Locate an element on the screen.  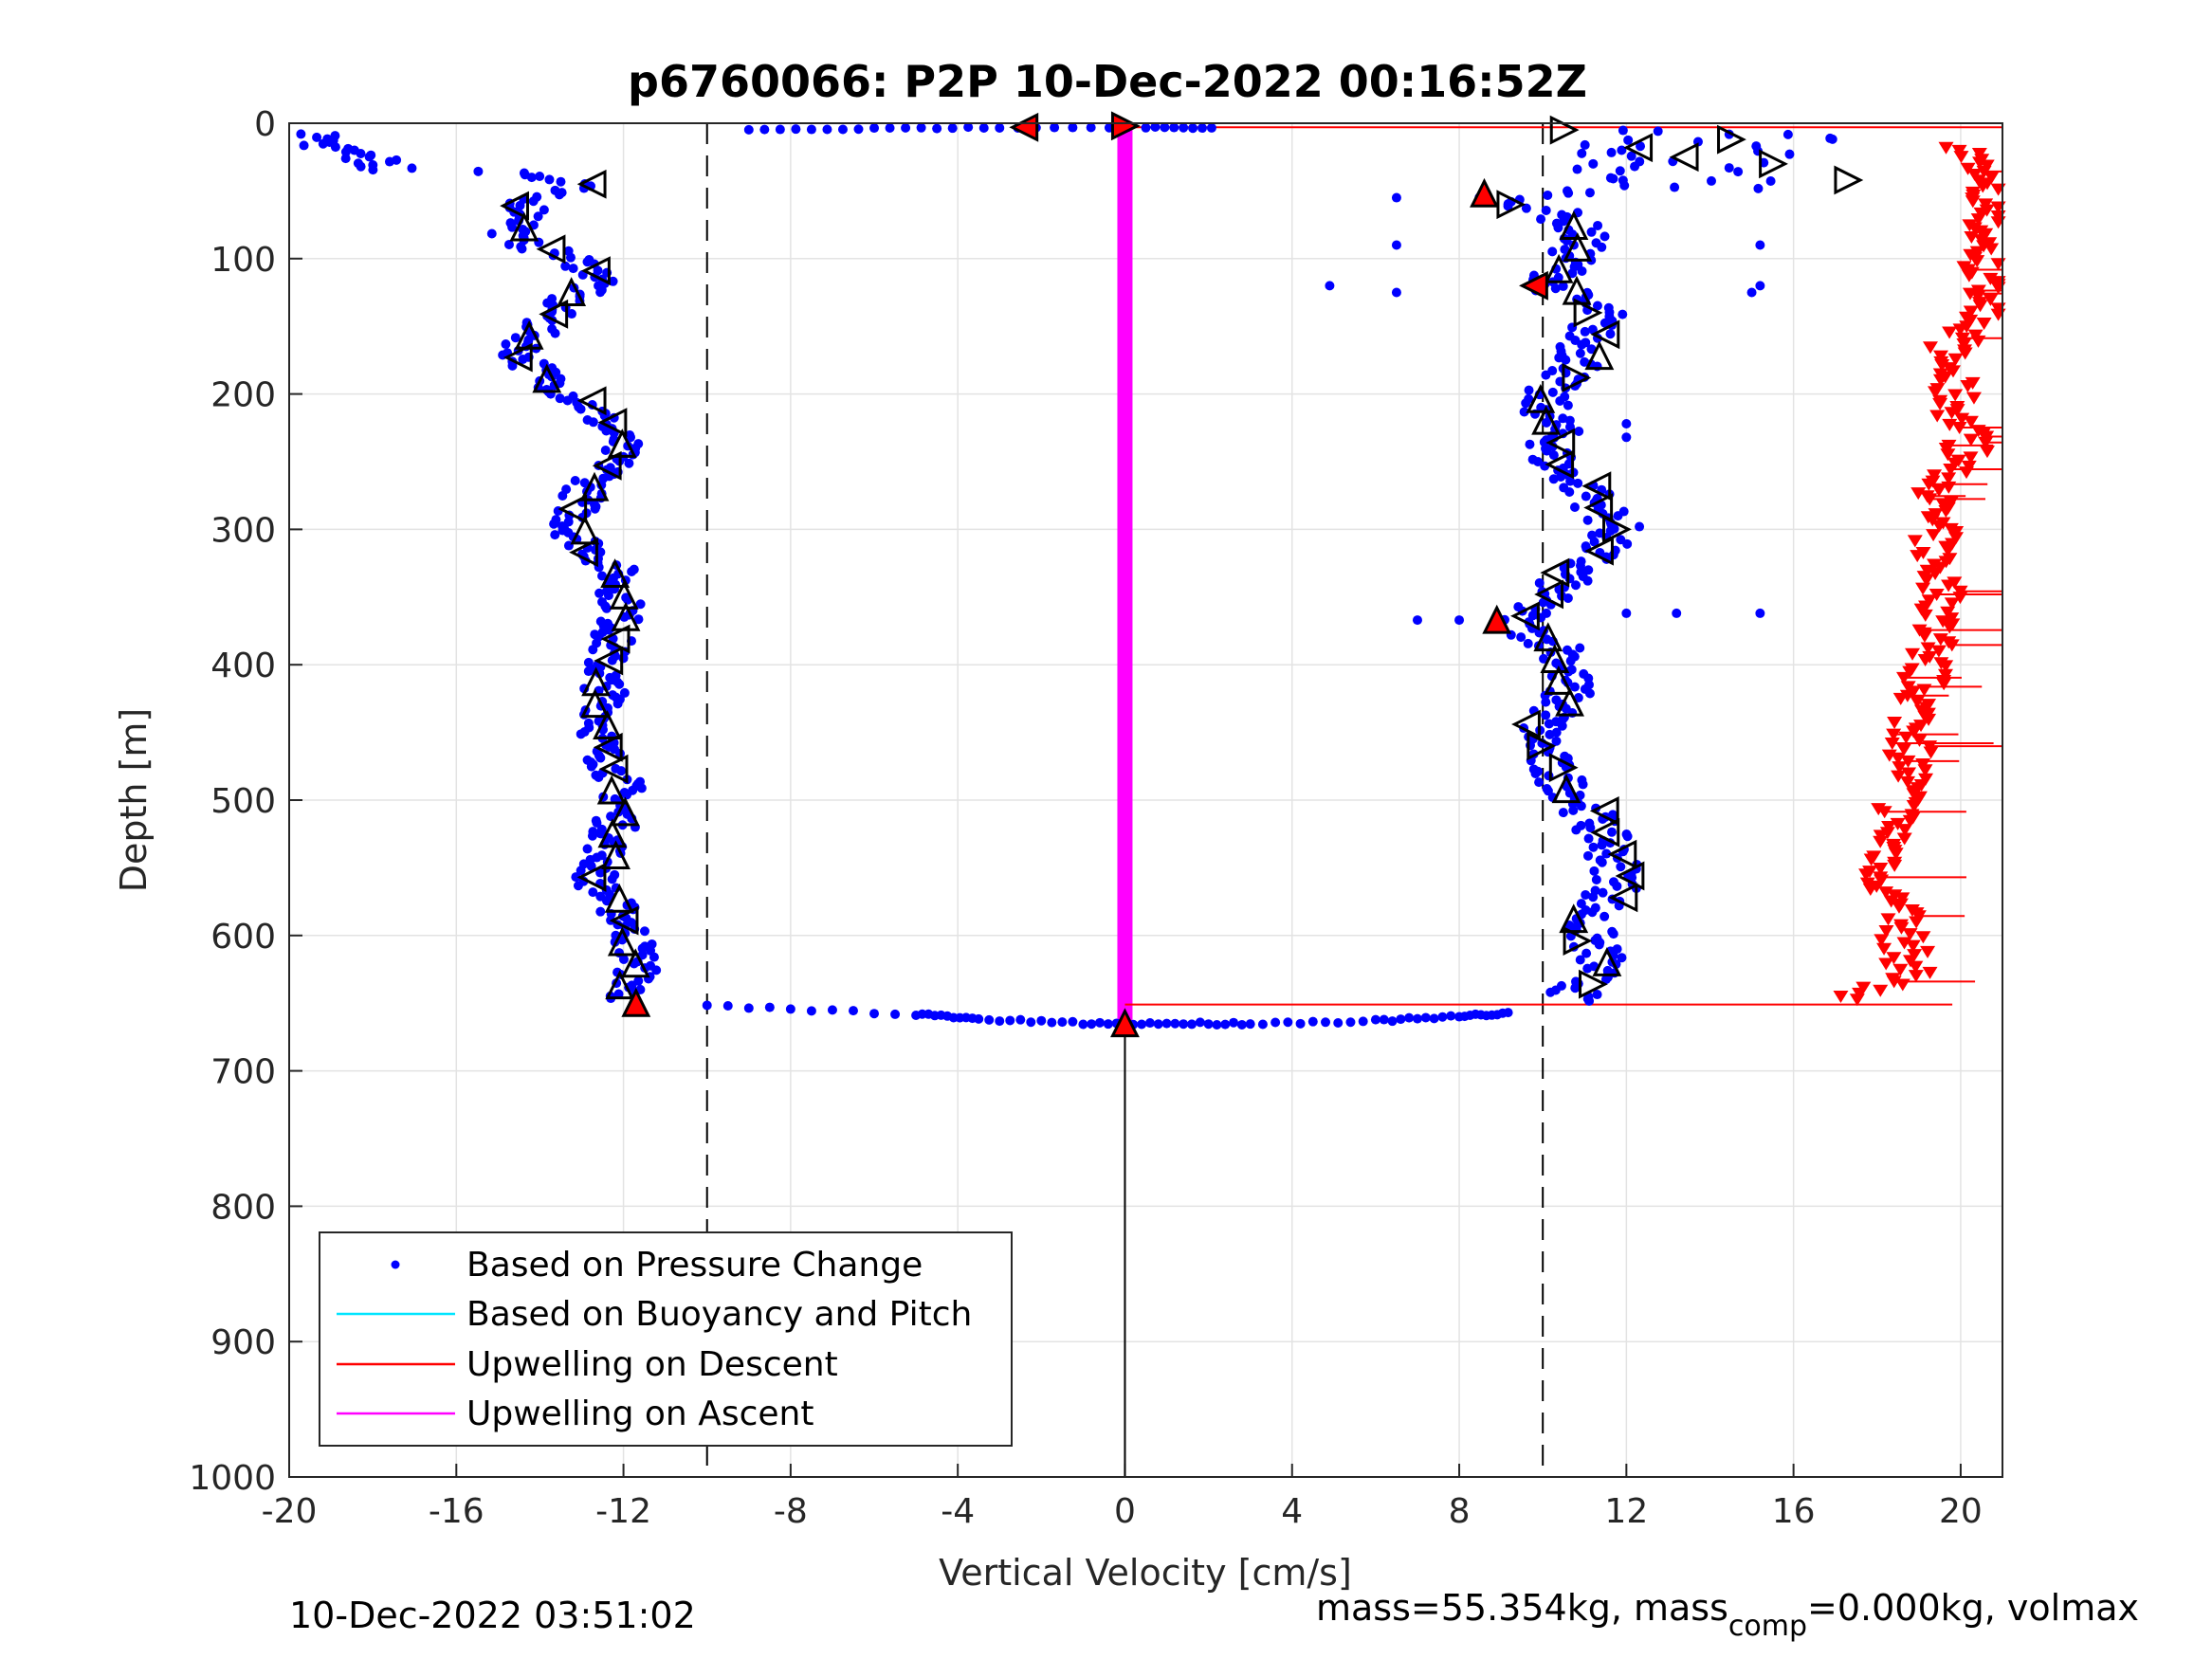
y-tick-label: 500 is located at coordinates (243, 801).